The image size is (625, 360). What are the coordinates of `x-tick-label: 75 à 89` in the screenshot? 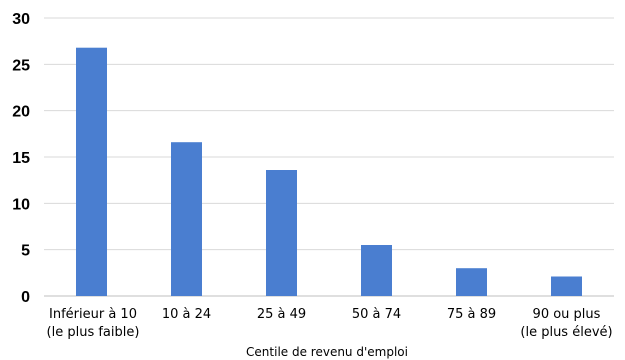 It's located at (471, 314).